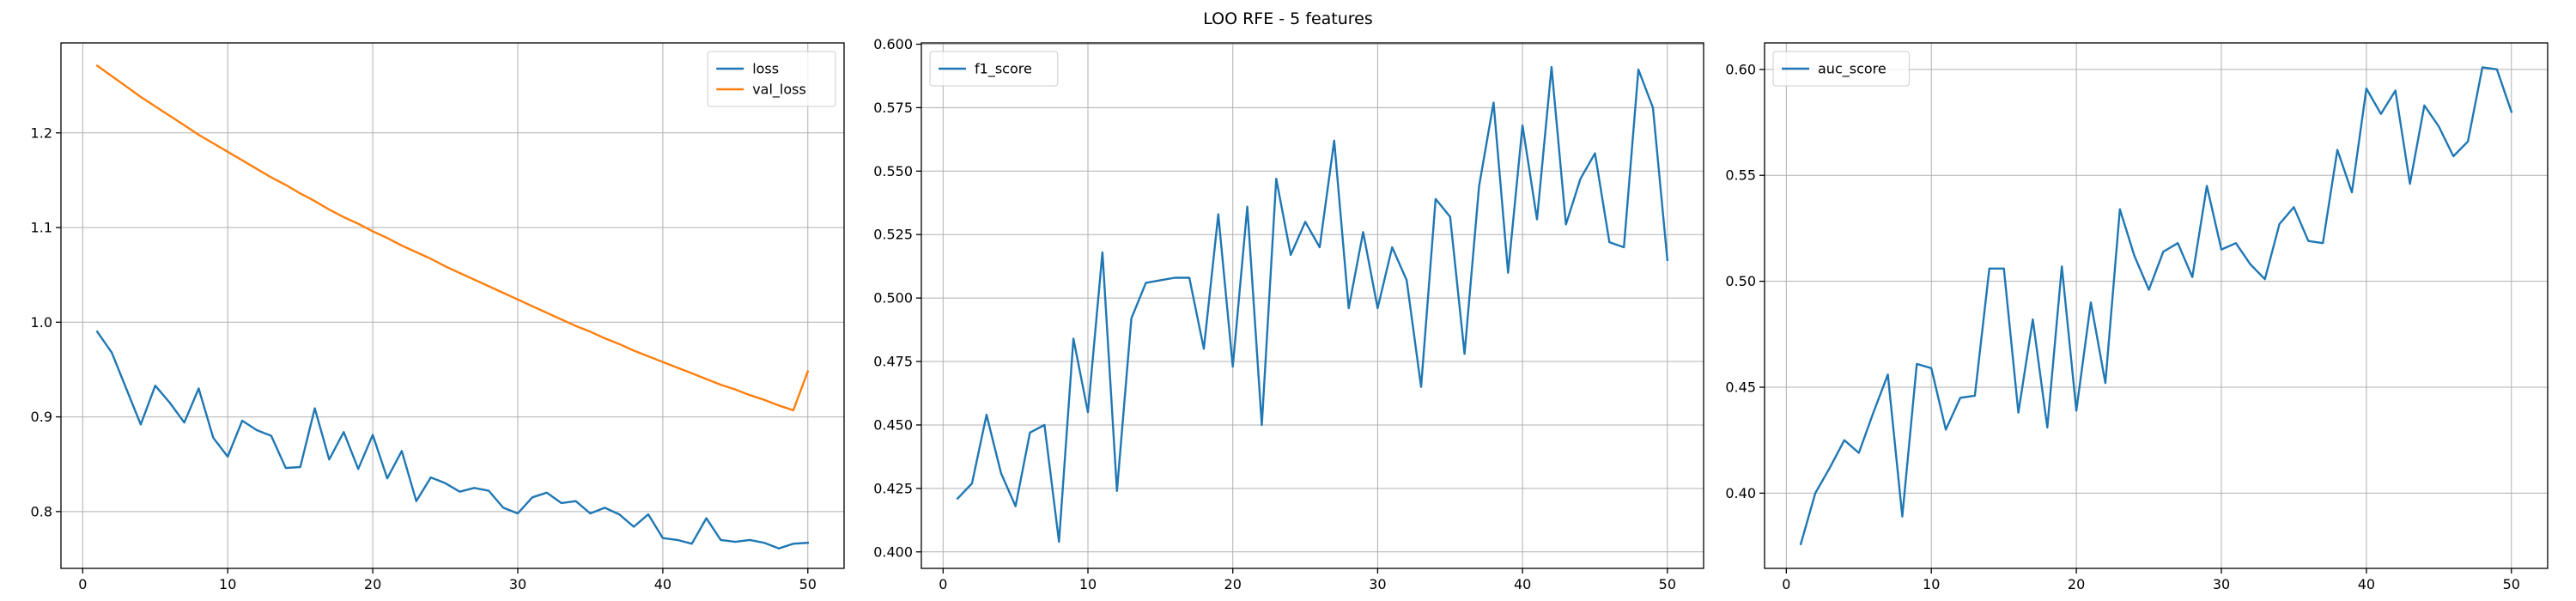 This screenshot has width=2576, height=601. What do you see at coordinates (893, 44) in the screenshot?
I see `y-tick-label: 0.600` at bounding box center [893, 44].